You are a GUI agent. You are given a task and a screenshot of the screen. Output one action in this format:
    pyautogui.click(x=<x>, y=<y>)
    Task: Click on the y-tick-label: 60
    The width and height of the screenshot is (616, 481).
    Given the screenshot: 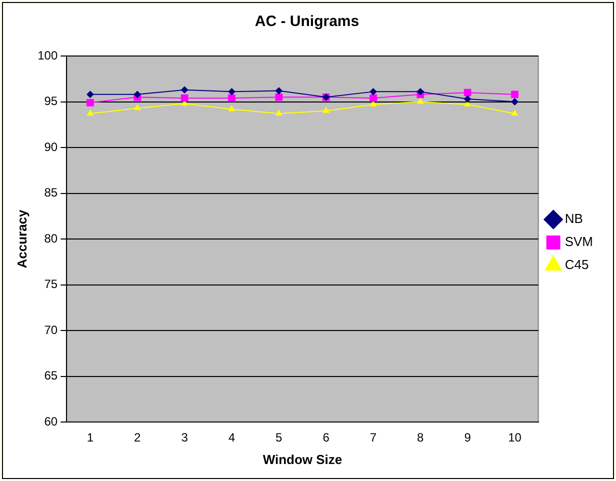 What is the action you would take?
    pyautogui.click(x=51, y=421)
    